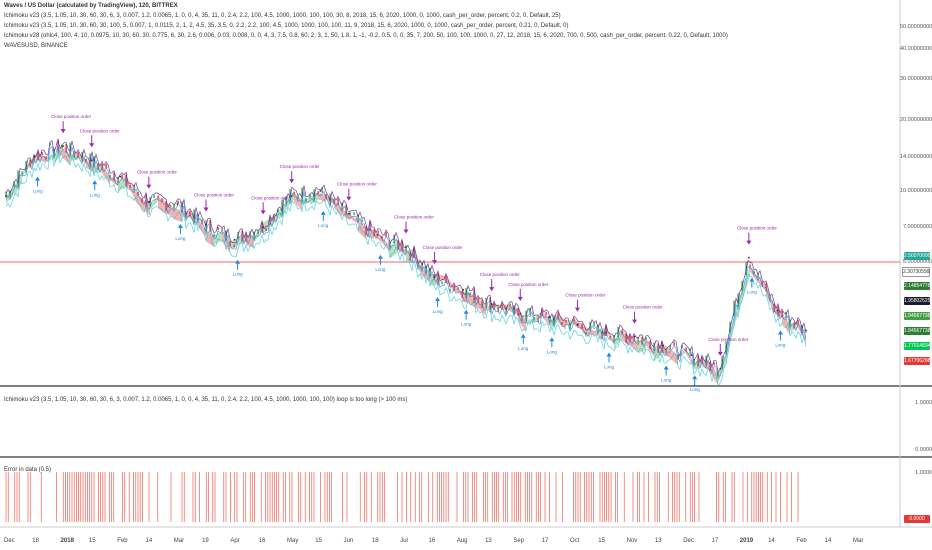 This screenshot has height=550, width=932. I want to click on time-axis-label: Apr, so click(235, 541).